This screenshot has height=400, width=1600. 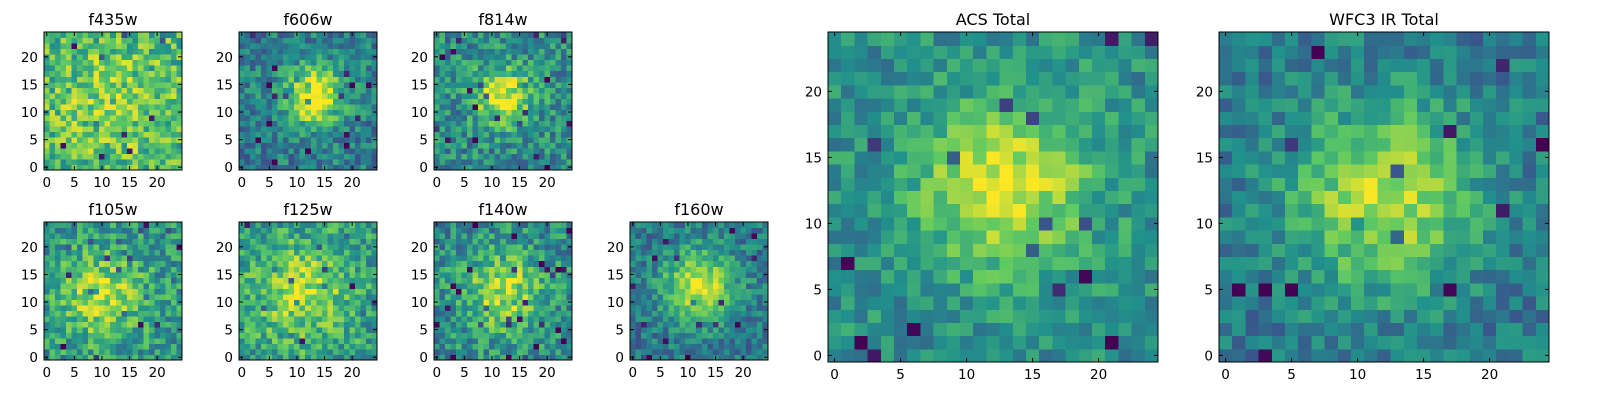 What do you see at coordinates (228, 141) in the screenshot?
I see `y-tick-label: 5` at bounding box center [228, 141].